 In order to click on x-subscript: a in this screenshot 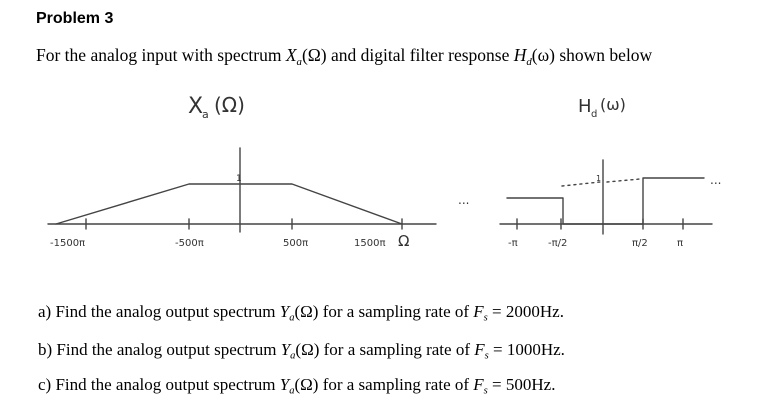, I will do `click(299, 61)`.